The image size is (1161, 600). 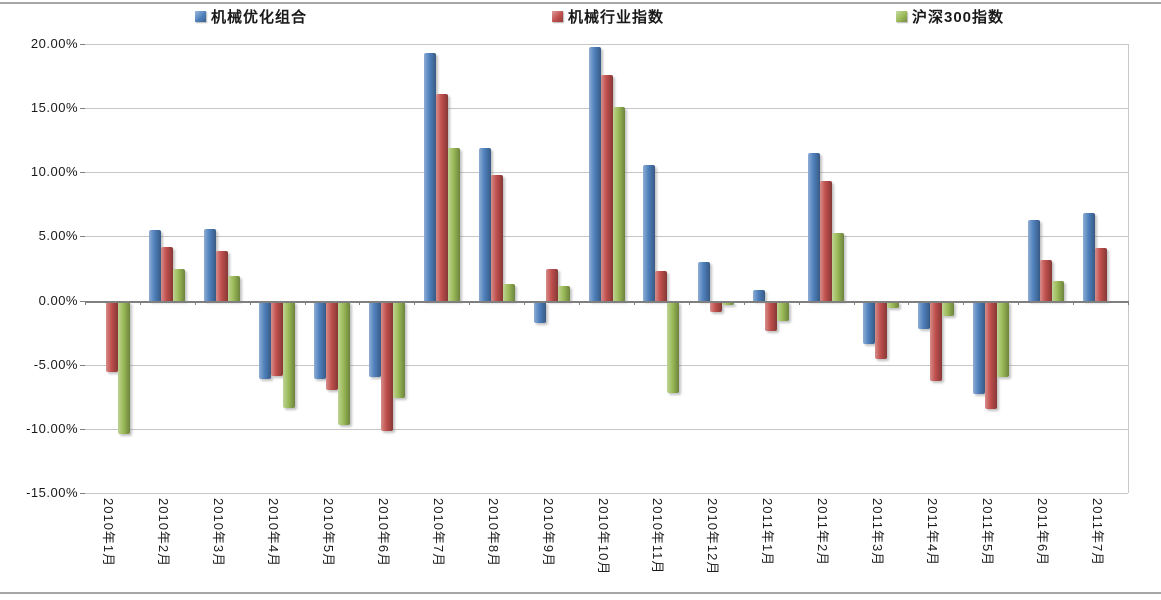 What do you see at coordinates (838, 266) in the screenshot?
I see `bar-沪深300指数-2011年2月` at bounding box center [838, 266].